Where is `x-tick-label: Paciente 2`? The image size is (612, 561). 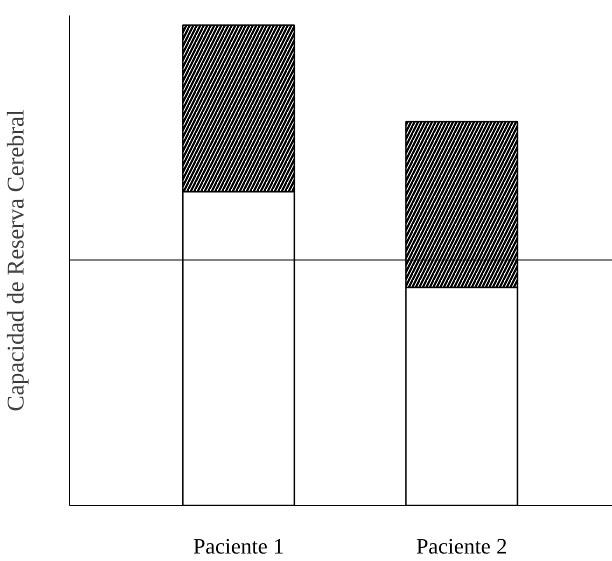 x-tick-label: Paciente 2 is located at coordinates (462, 546).